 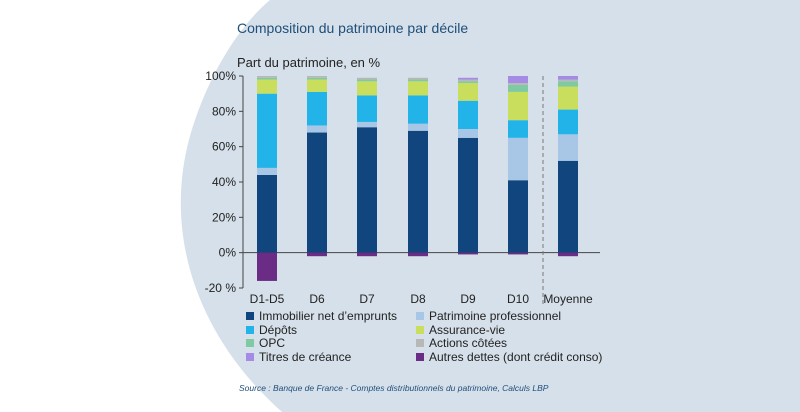 I want to click on legend-item: Patrimoine professionnel, so click(x=516, y=316).